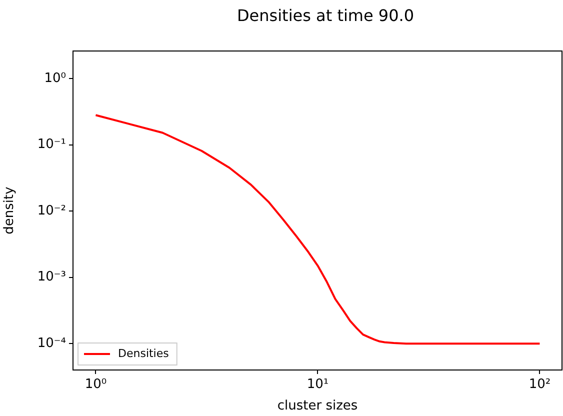 This screenshot has height=416, width=563. What do you see at coordinates (317, 406) in the screenshot?
I see `x-axis-title: cluster sizes` at bounding box center [317, 406].